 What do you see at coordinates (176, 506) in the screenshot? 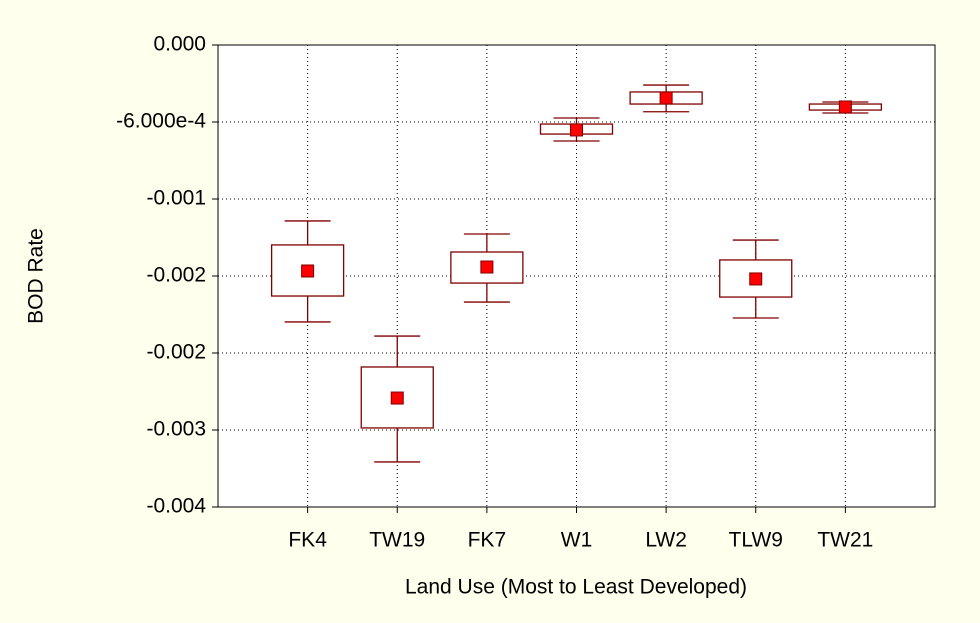
I see `y-tick-label: -0.004` at bounding box center [176, 506].